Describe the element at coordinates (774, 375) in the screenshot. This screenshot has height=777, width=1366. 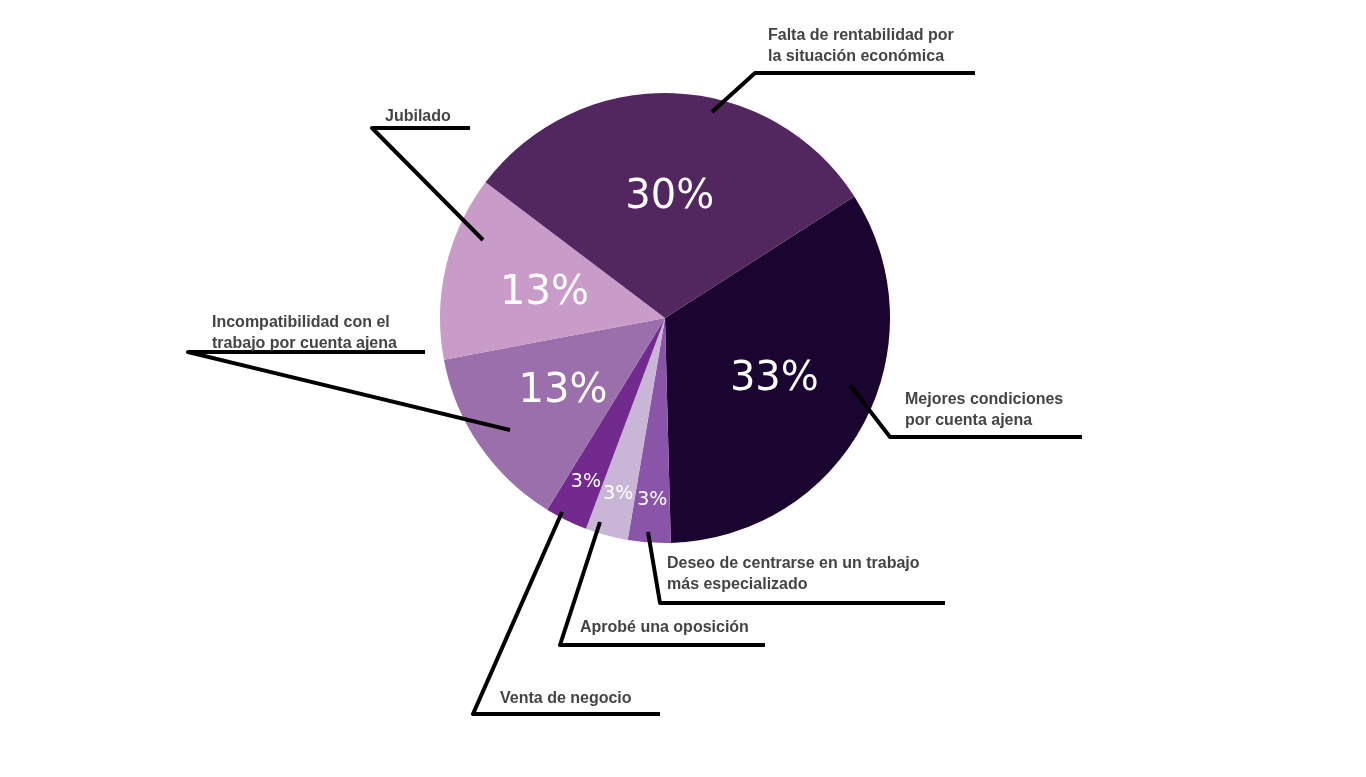
I see `data-label: 33%` at that location.